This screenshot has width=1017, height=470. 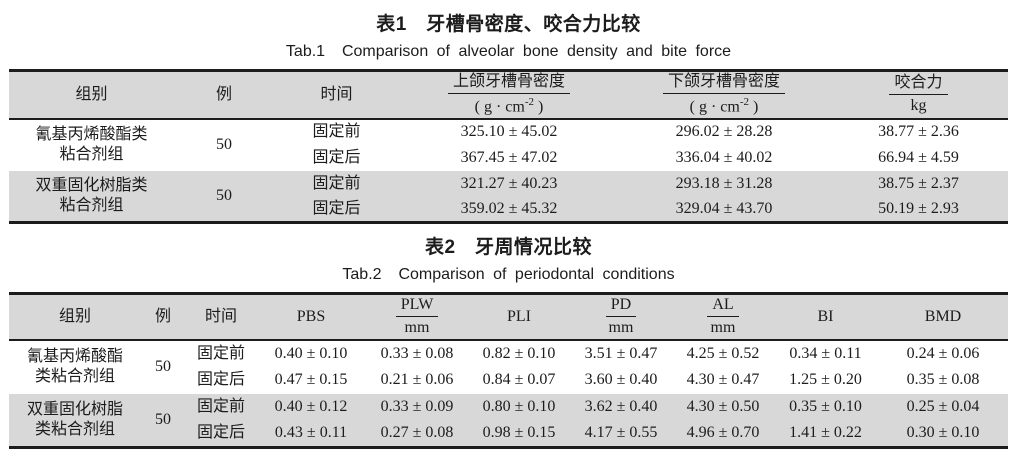 I want to click on value-cell: 0.43 ± 0.11, so click(x=311, y=434).